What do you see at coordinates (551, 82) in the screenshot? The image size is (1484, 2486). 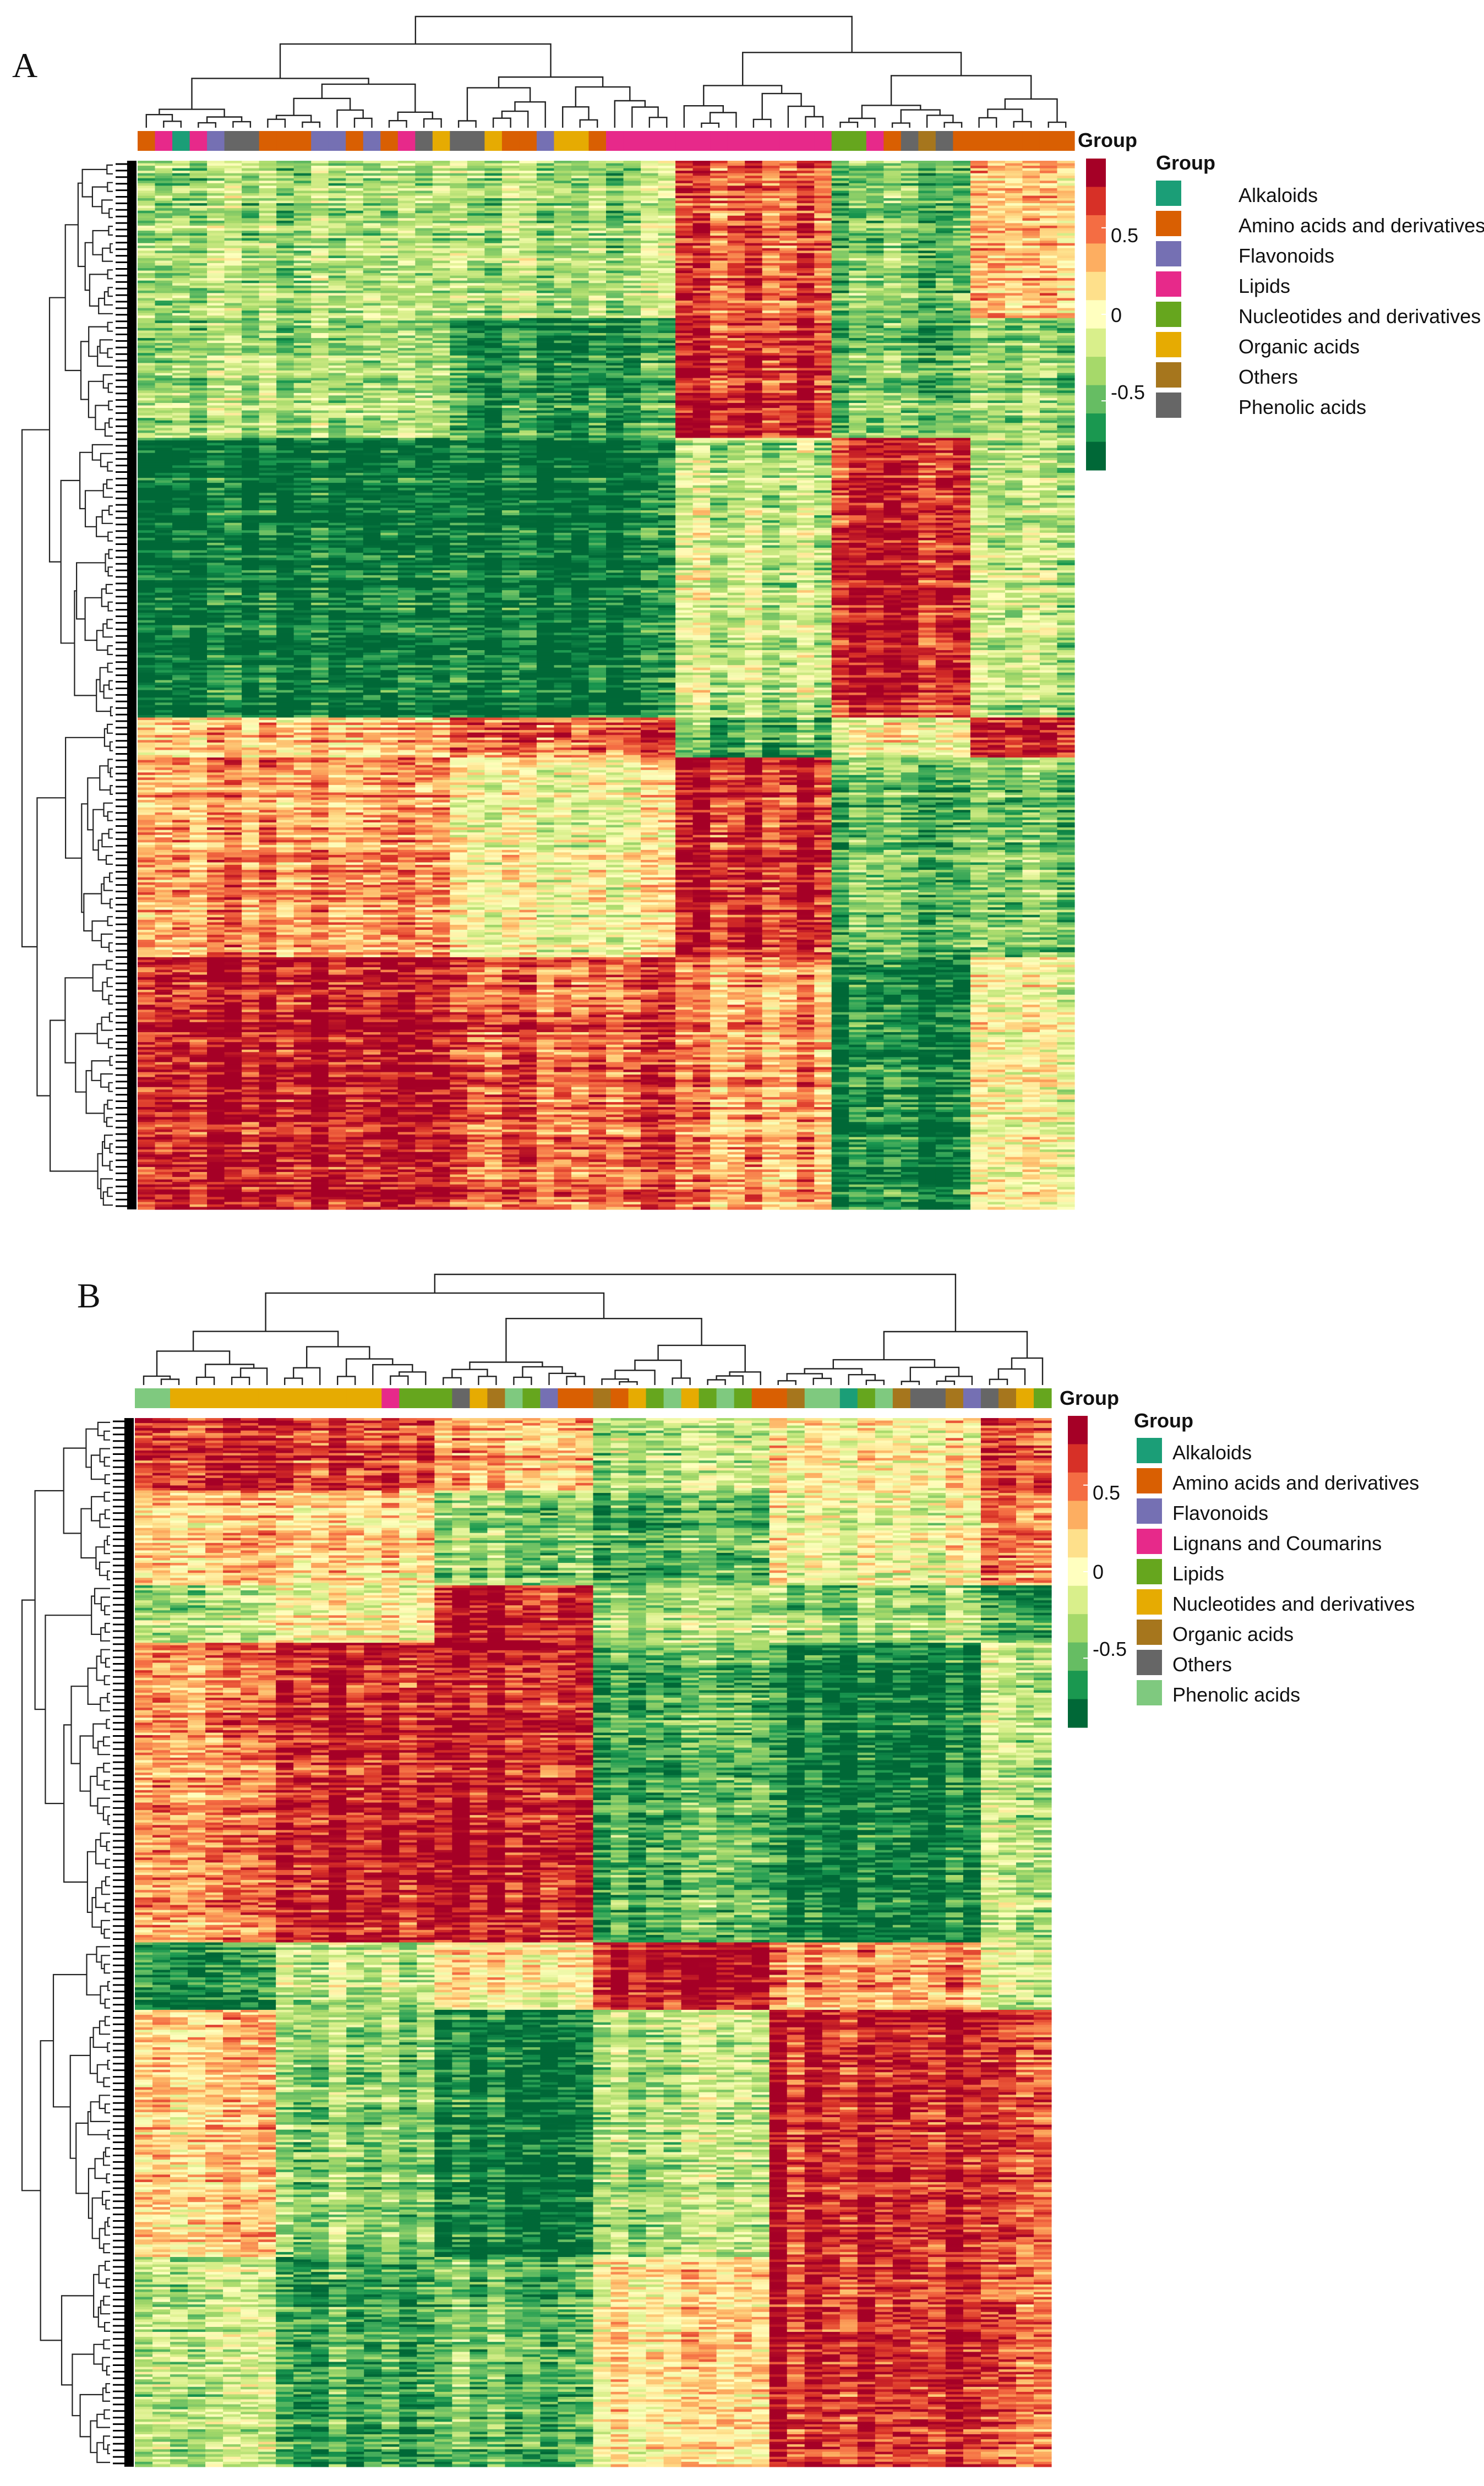 I see `column-dendrogram-link` at bounding box center [551, 82].